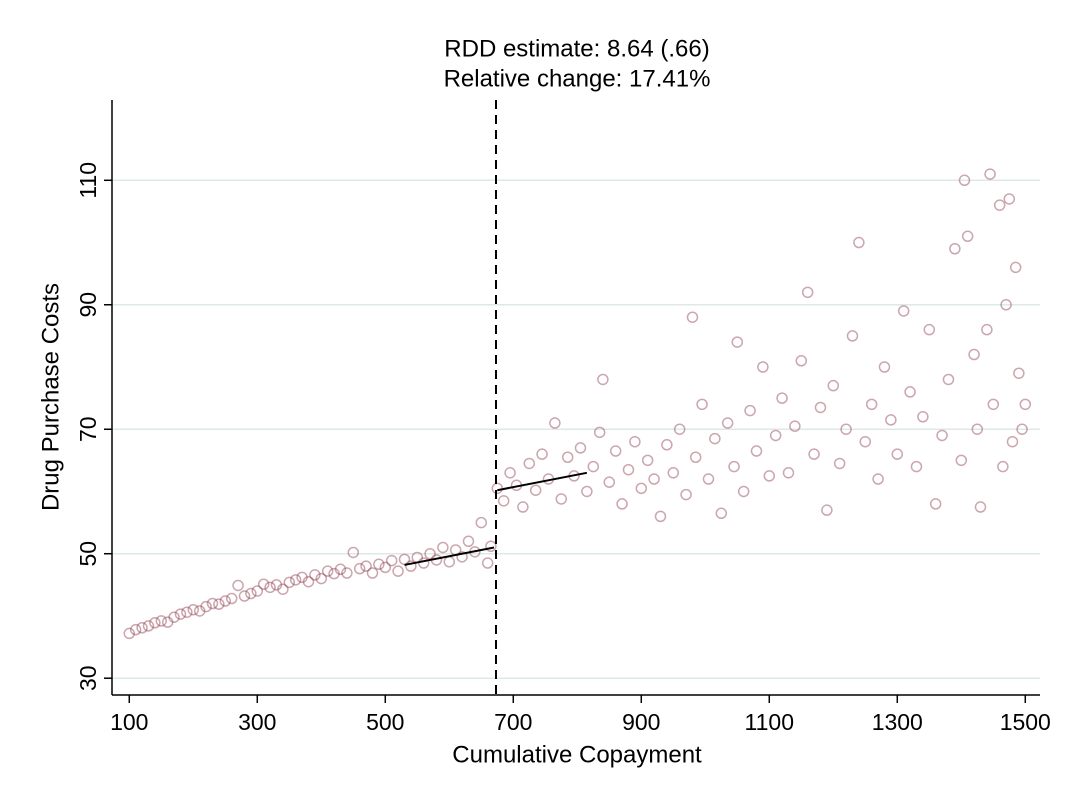  I want to click on x-tick-label: 500, so click(385, 722).